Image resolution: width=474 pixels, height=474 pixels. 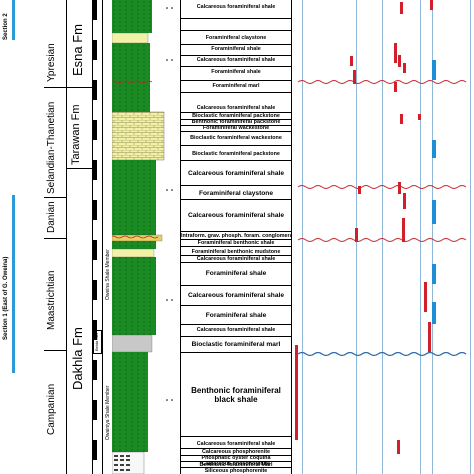 What do you see at coordinates (133, 253) in the screenshot?
I see `marl-yellow` at bounding box center [133, 253].